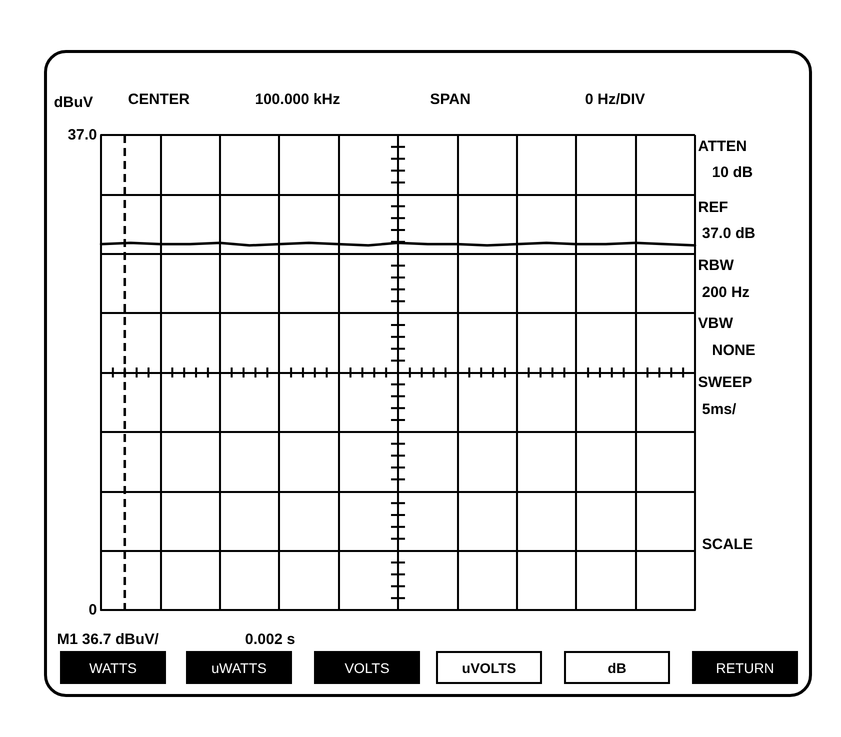 The height and width of the screenshot is (737, 841). I want to click on text: SWEEP, so click(725, 382).